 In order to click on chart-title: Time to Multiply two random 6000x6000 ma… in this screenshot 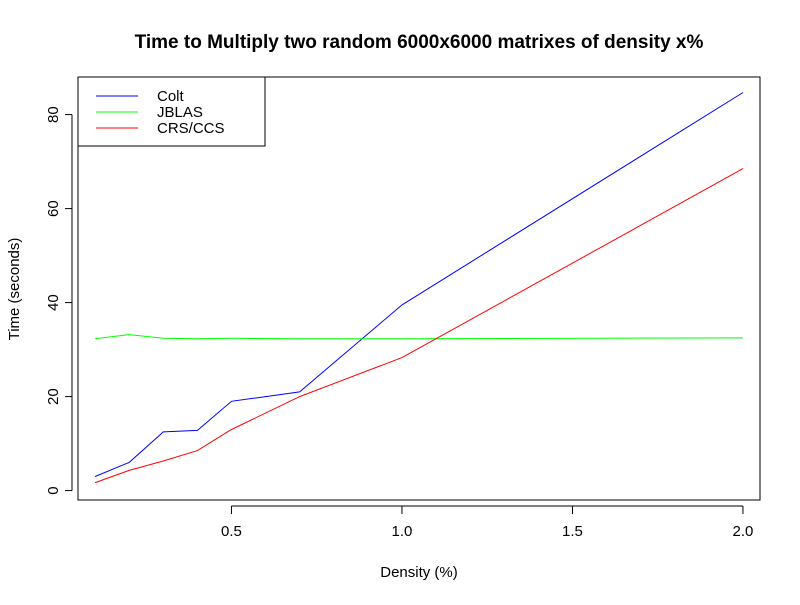, I will do `click(419, 42)`.